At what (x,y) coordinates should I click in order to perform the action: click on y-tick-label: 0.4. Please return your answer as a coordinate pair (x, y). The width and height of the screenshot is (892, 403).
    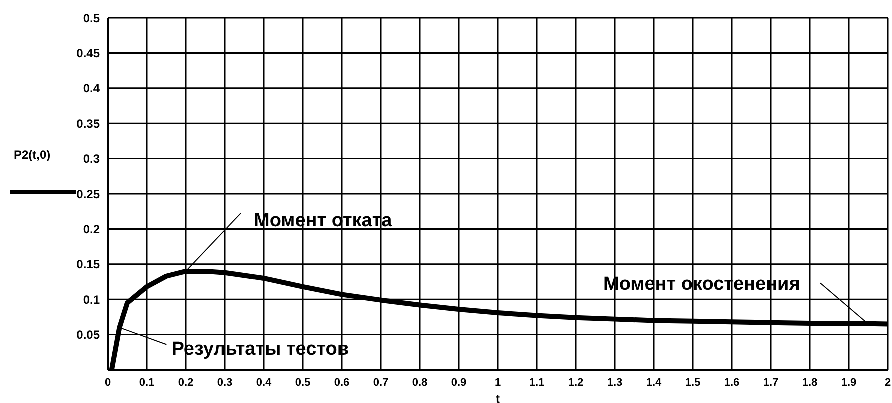
    Looking at the image, I should click on (91, 89).